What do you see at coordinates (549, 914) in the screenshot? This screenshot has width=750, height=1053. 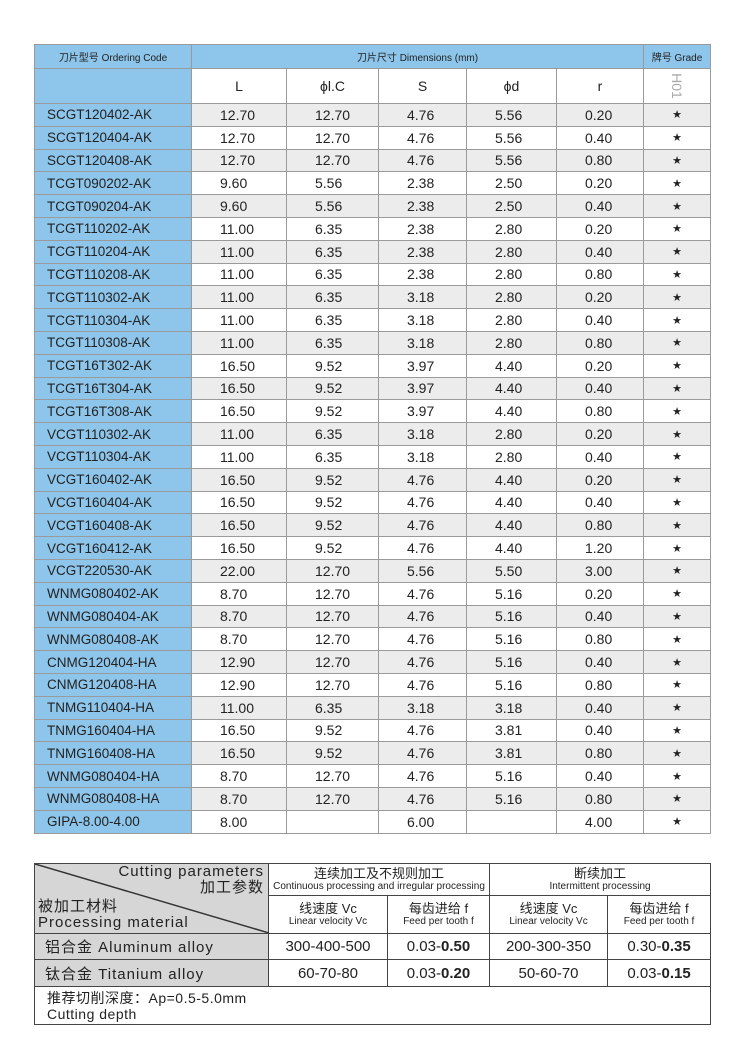 I see `i-vc-header: 线速度 Vc Linear velocity Vc` at bounding box center [549, 914].